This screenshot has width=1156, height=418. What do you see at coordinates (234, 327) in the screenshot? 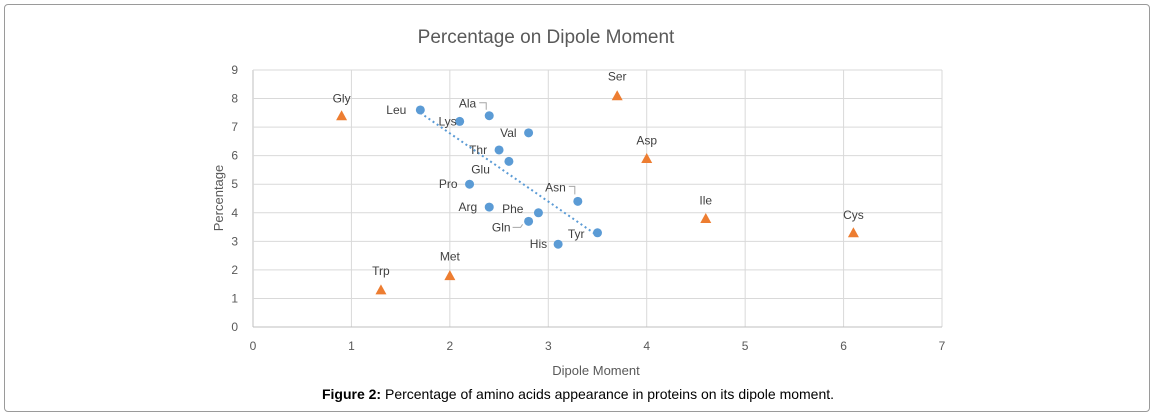
I see `y-tick-label: 0` at bounding box center [234, 327].